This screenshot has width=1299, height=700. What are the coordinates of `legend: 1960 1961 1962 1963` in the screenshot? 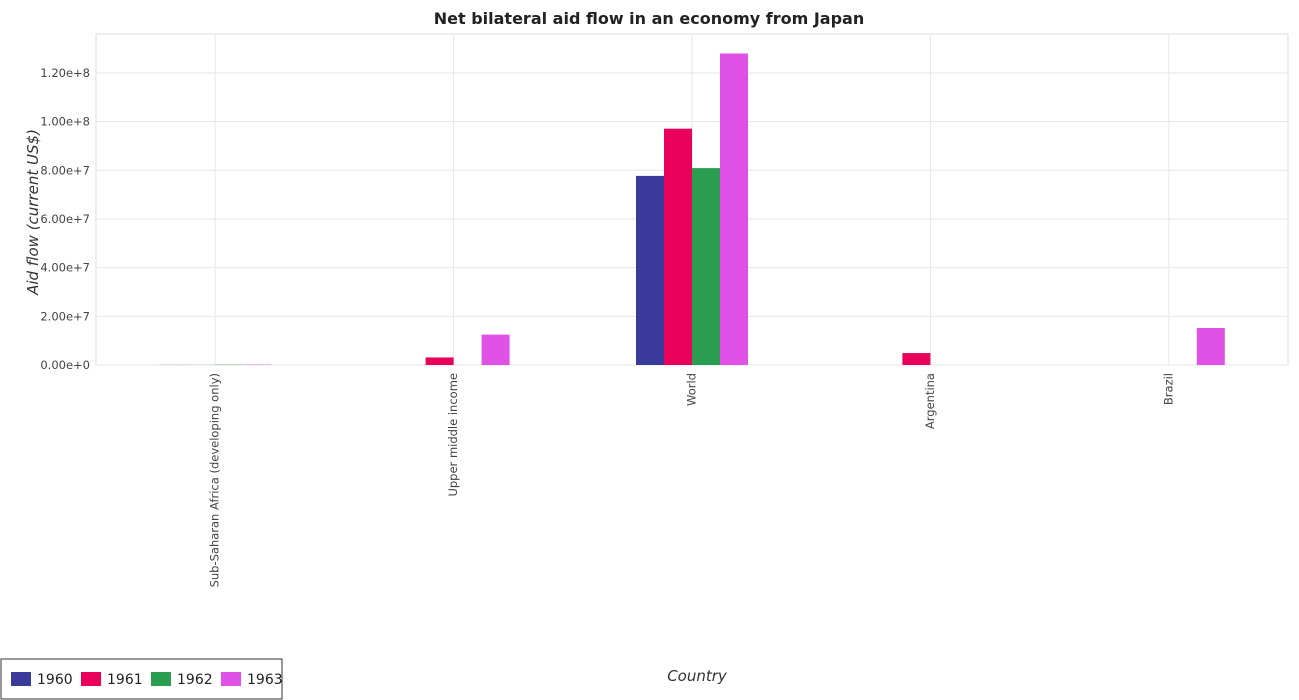 It's located at (141, 679).